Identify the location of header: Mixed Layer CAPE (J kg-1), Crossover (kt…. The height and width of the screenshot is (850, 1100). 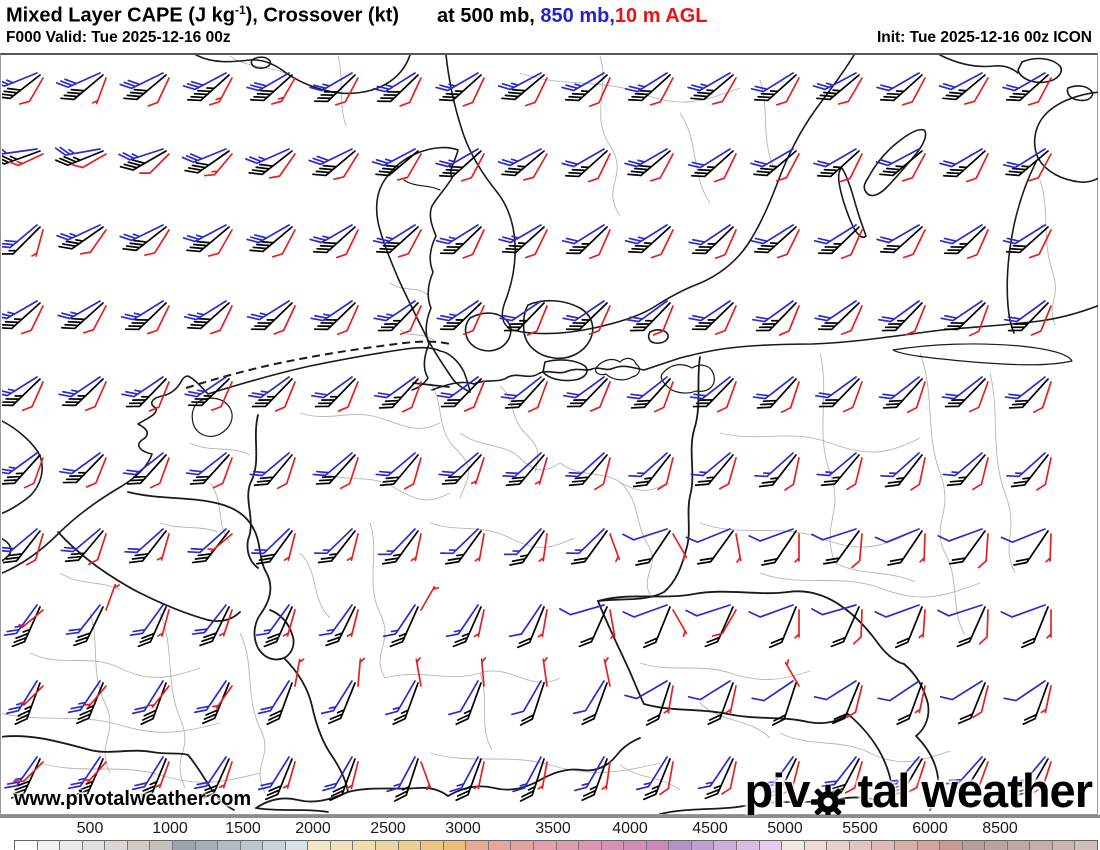
(550, 26).